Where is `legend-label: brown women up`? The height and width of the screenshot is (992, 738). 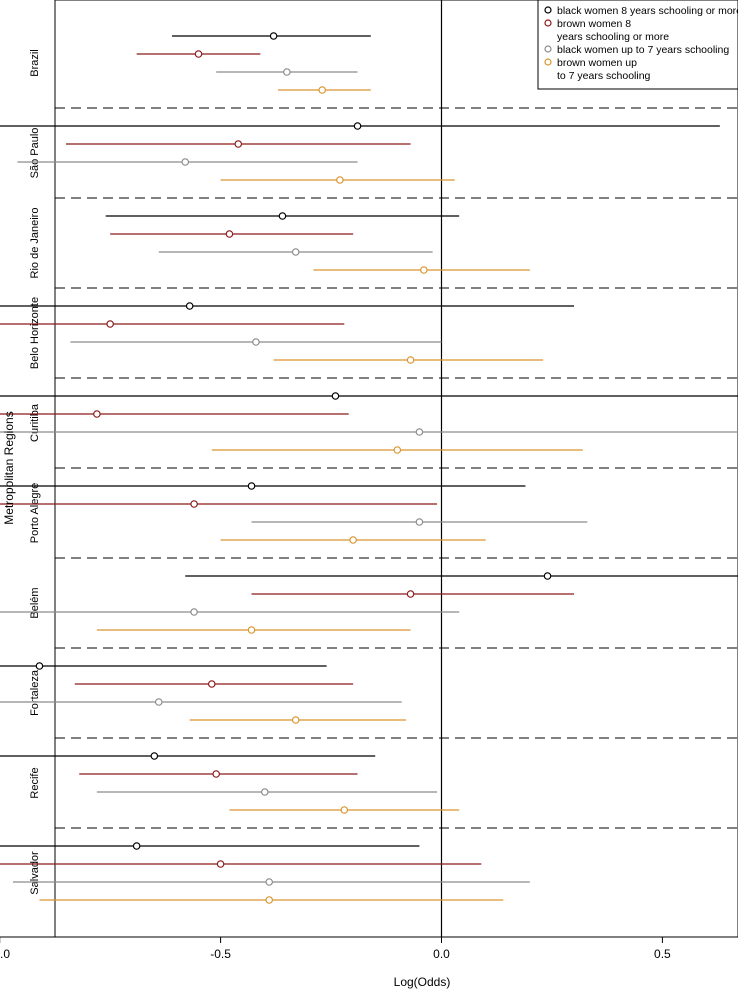 legend-label: brown women up is located at coordinates (597, 63).